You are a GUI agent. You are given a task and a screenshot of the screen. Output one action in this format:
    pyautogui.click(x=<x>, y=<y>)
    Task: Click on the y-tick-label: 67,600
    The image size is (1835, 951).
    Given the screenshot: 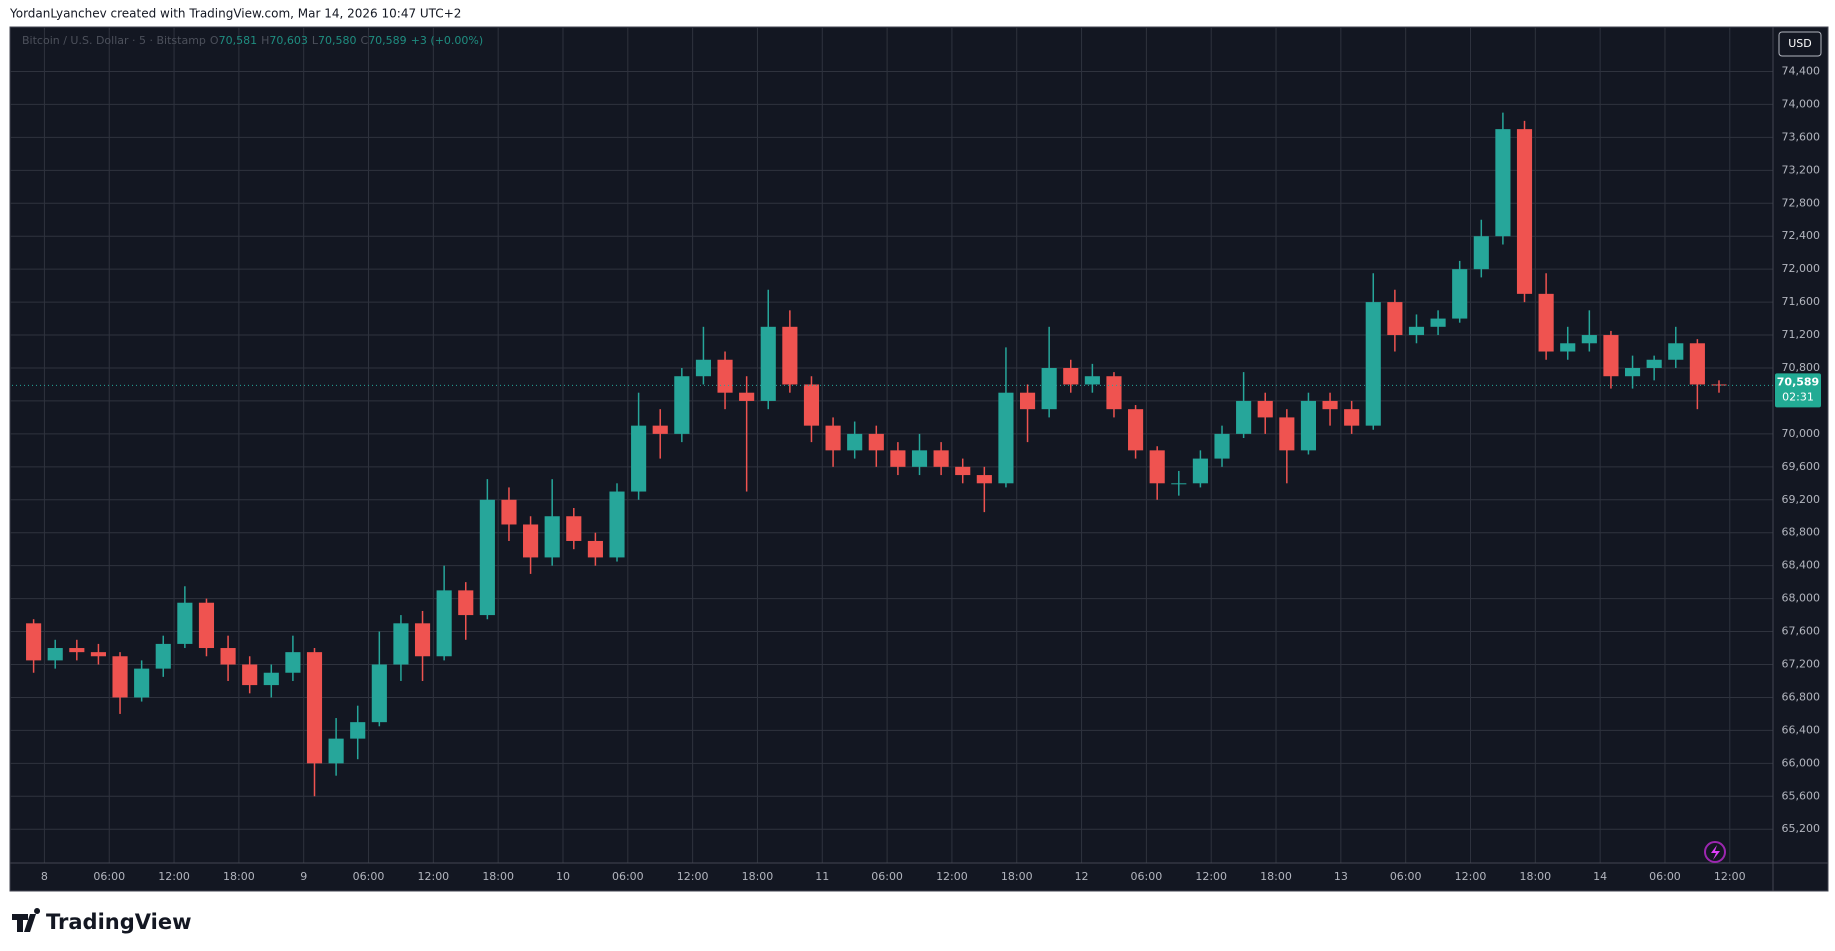 What is the action you would take?
    pyautogui.click(x=1801, y=631)
    